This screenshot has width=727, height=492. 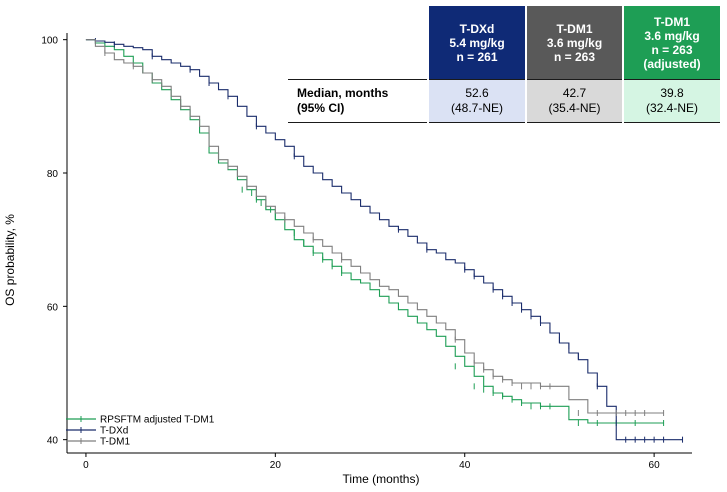 What do you see at coordinates (53, 174) in the screenshot?
I see `y-tick-label: 80` at bounding box center [53, 174].